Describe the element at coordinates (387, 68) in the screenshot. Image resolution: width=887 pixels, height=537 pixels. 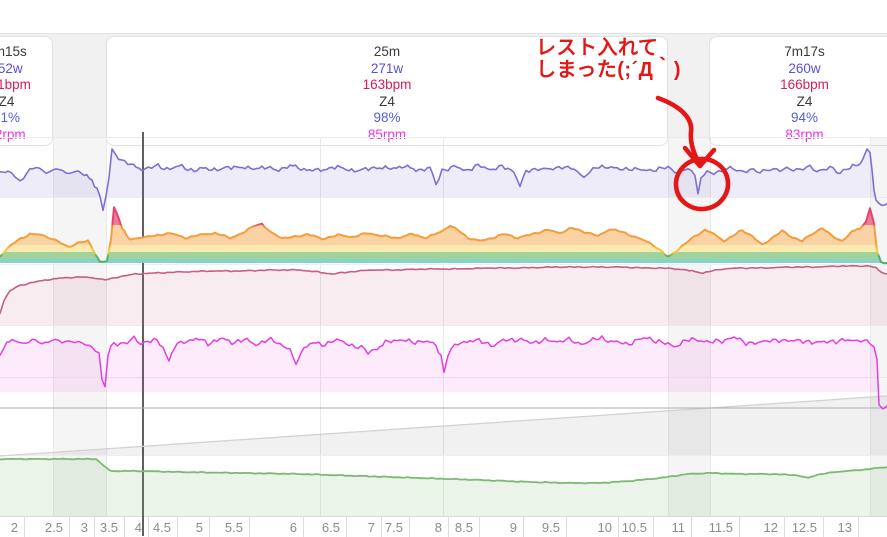
I see `lap-avg-power: 271w` at that location.